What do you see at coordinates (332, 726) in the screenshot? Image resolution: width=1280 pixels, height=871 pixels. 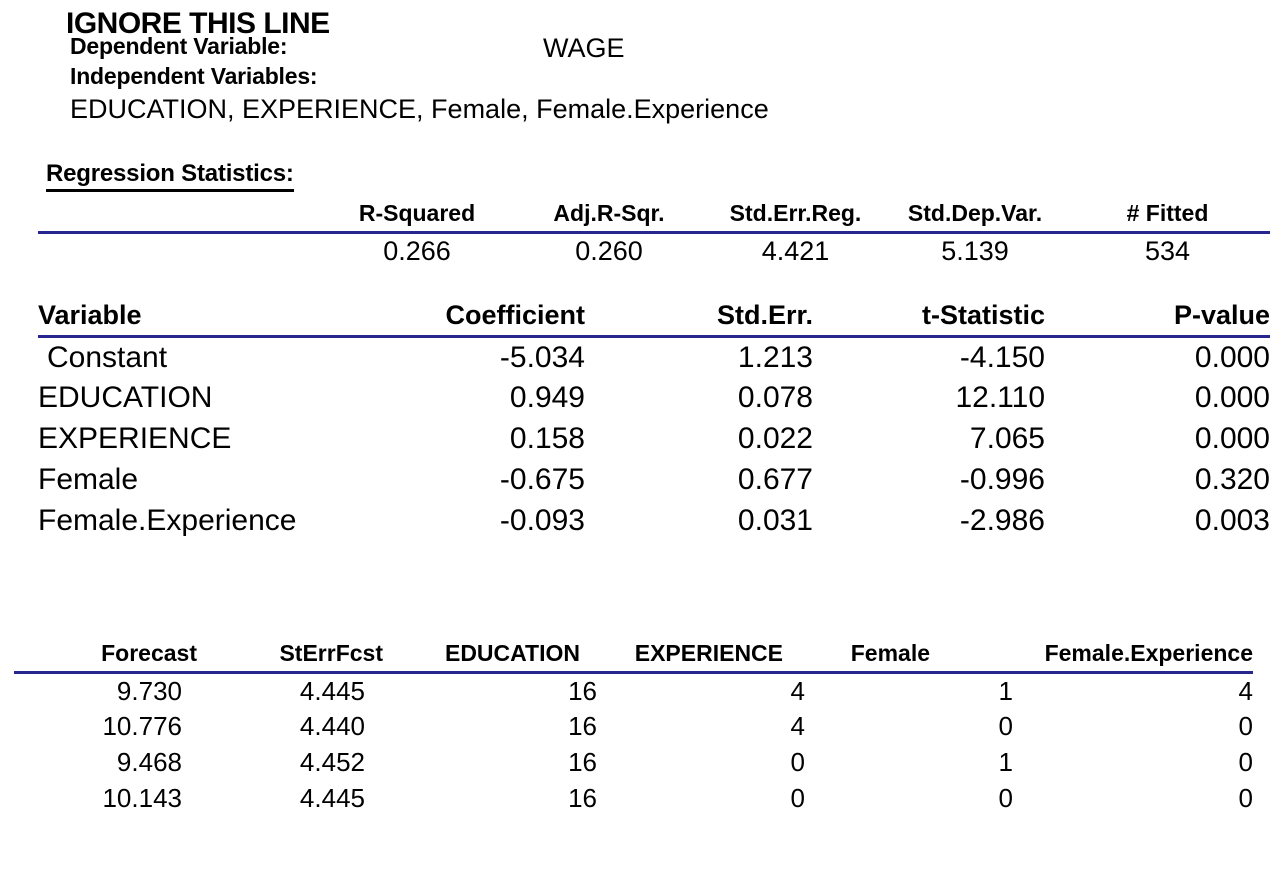 I see `forecast-value-cell: 4.440` at bounding box center [332, 726].